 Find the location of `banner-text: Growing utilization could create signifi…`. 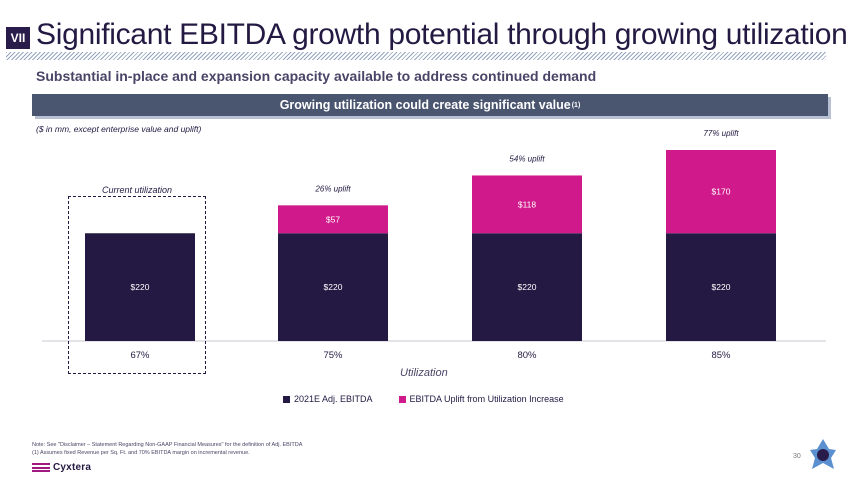

banner-text: Growing utilization could create signifi… is located at coordinates (425, 105).